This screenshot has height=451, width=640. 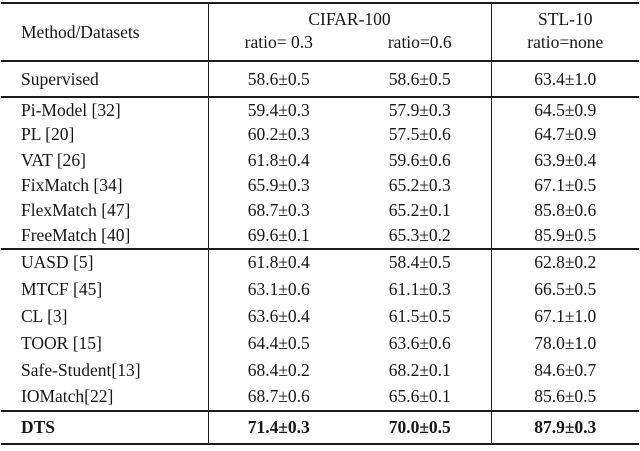 I want to click on value-cell: 63.6±0.4, so click(x=278, y=316).